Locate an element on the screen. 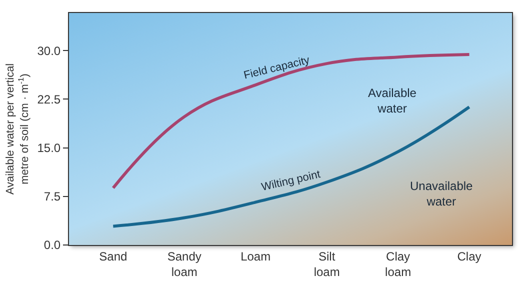  text: Field capacity is located at coordinates (277, 68).